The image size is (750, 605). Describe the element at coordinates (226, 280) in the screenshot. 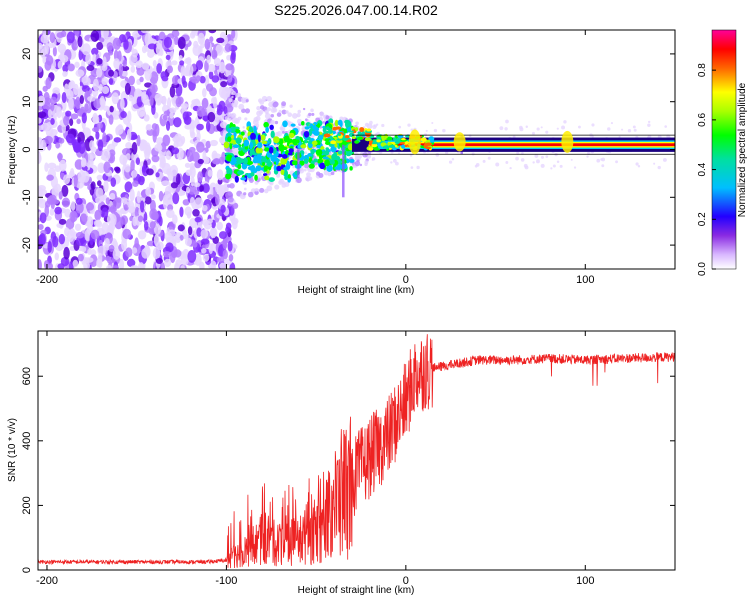

I see `spectrogram-x-tick-label: -100` at that location.